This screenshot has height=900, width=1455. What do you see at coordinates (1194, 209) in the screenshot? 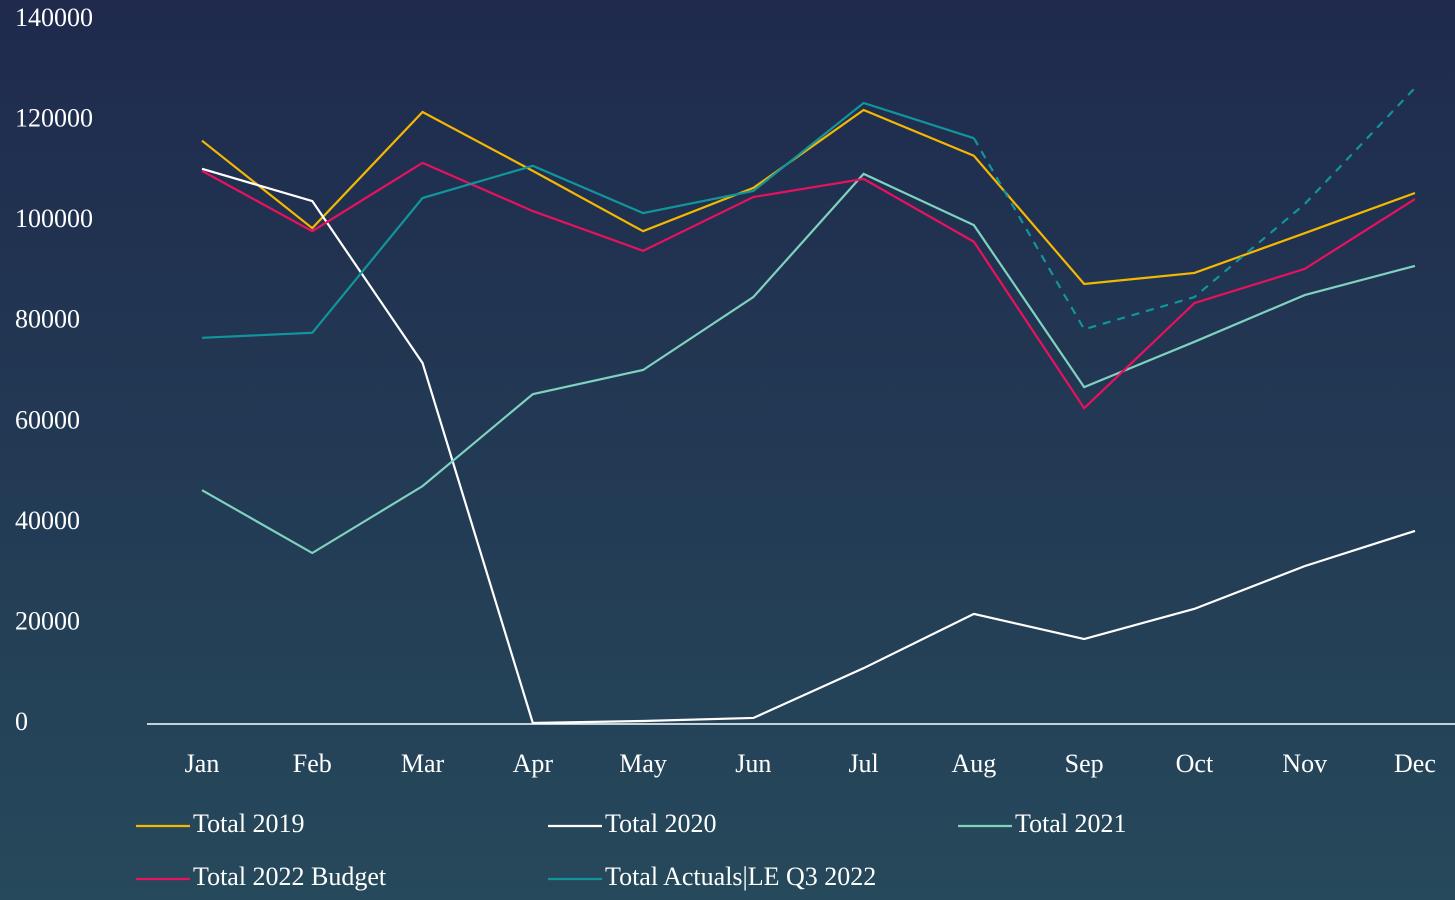
I see `series-line-dashed` at bounding box center [1194, 209].